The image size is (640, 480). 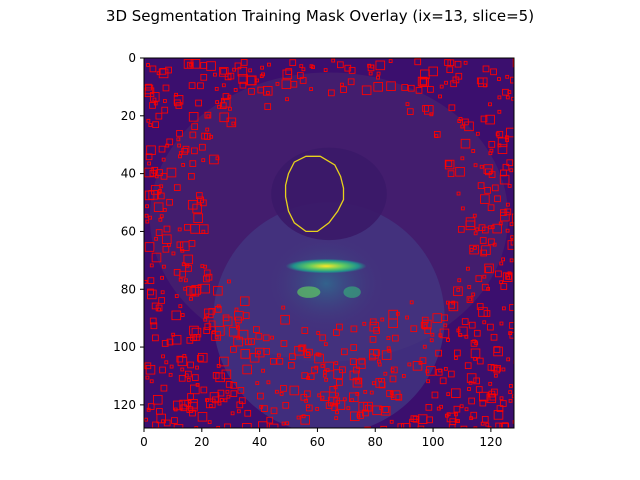 What do you see at coordinates (314, 194) in the screenshot?
I see `target-contour` at bounding box center [314, 194].